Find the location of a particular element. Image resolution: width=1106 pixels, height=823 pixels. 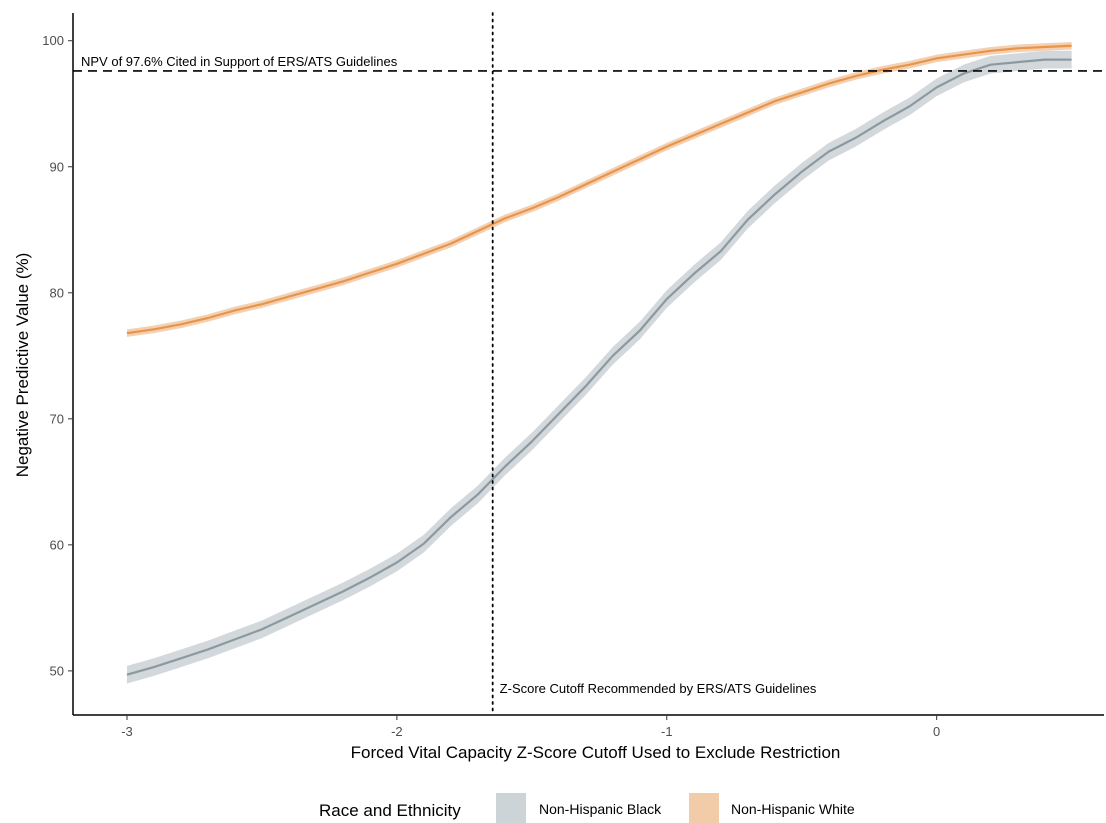

legend-key-non-hispanic-white is located at coordinates (704, 808).